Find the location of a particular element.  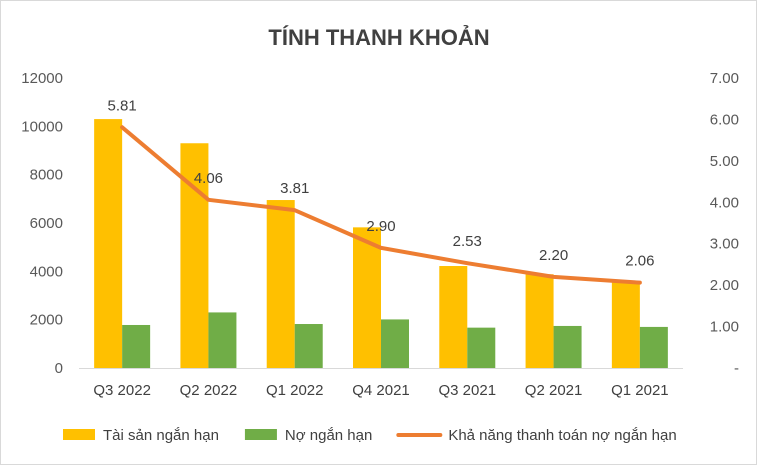

y-left-tick-label: 8000 is located at coordinates (46, 175).